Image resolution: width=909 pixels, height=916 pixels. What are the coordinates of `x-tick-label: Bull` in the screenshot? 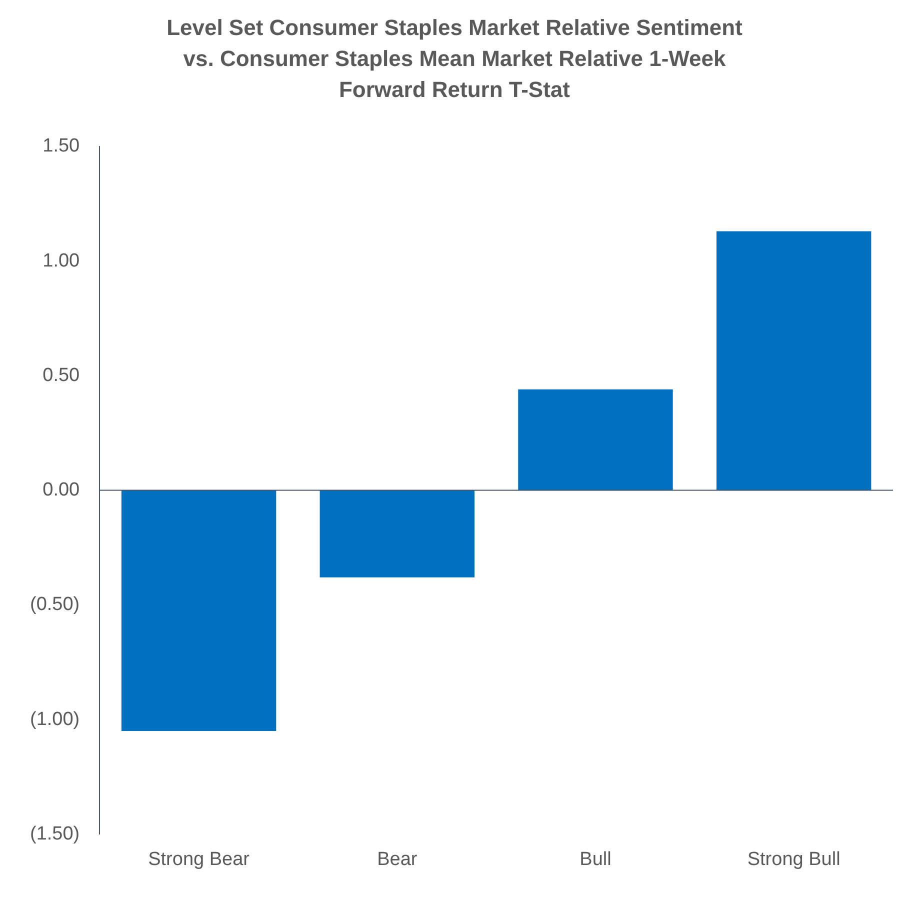 It's located at (596, 859).